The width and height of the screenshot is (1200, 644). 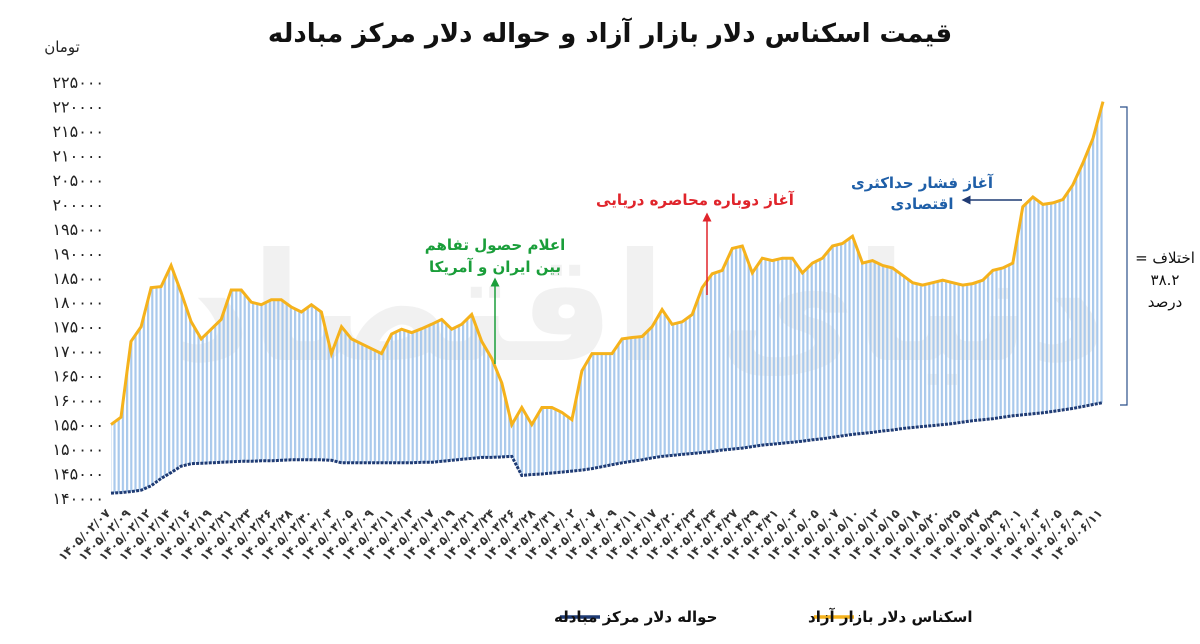 What do you see at coordinates (78, 229) in the screenshot?
I see `y-tick-label: ۱۹۵۰۰۰` at bounding box center [78, 229].